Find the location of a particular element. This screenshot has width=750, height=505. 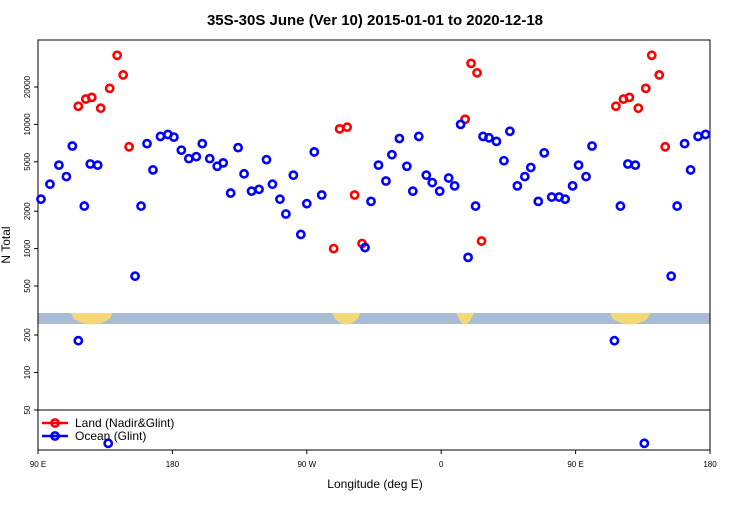

x-axis-label: Longitude (deg E) is located at coordinates (374, 484).